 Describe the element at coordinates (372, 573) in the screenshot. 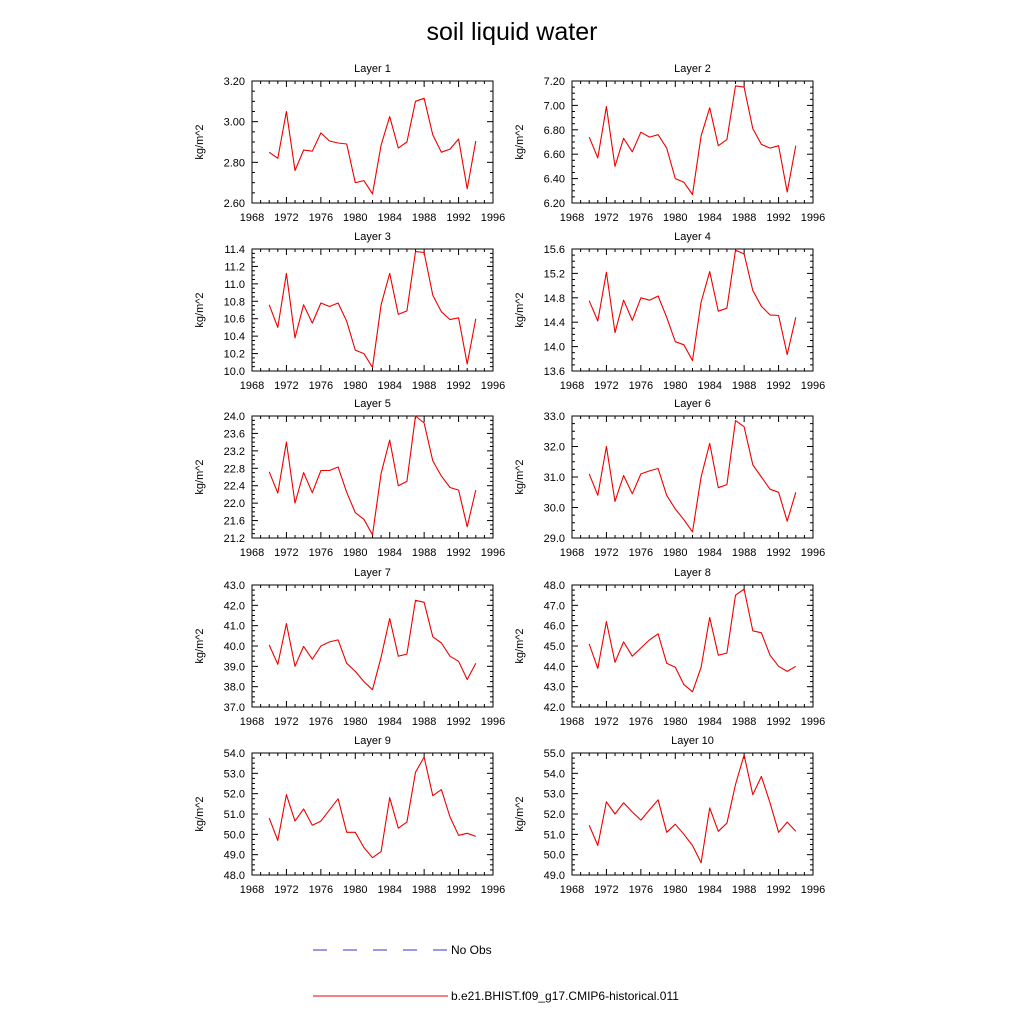

I see `panel-title: Layer 7` at that location.